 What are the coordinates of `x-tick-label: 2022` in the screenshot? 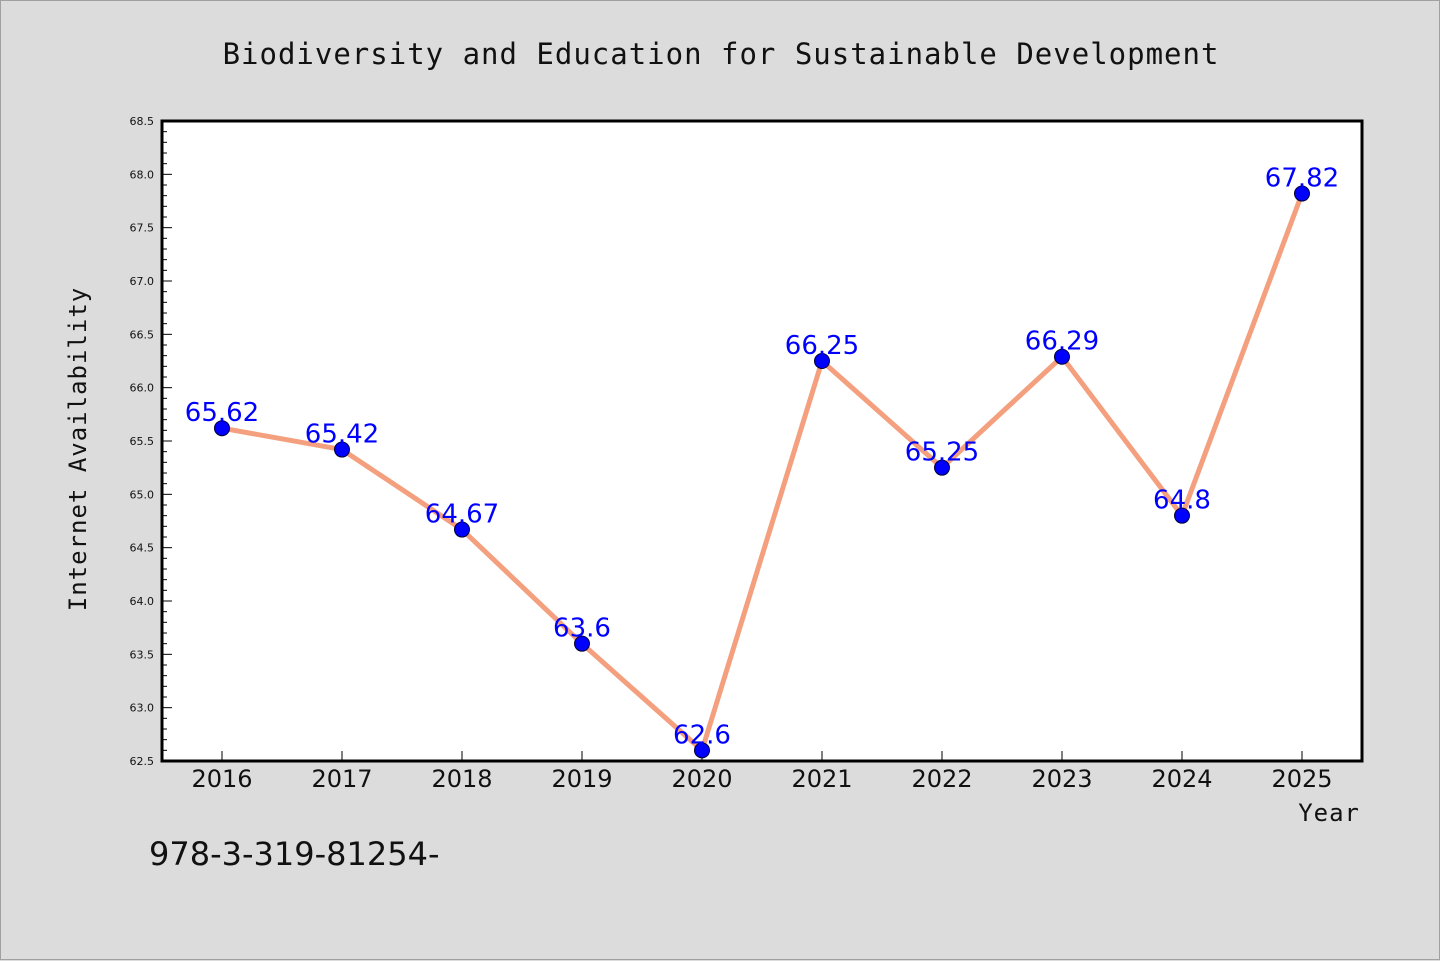 It's located at (941, 779).